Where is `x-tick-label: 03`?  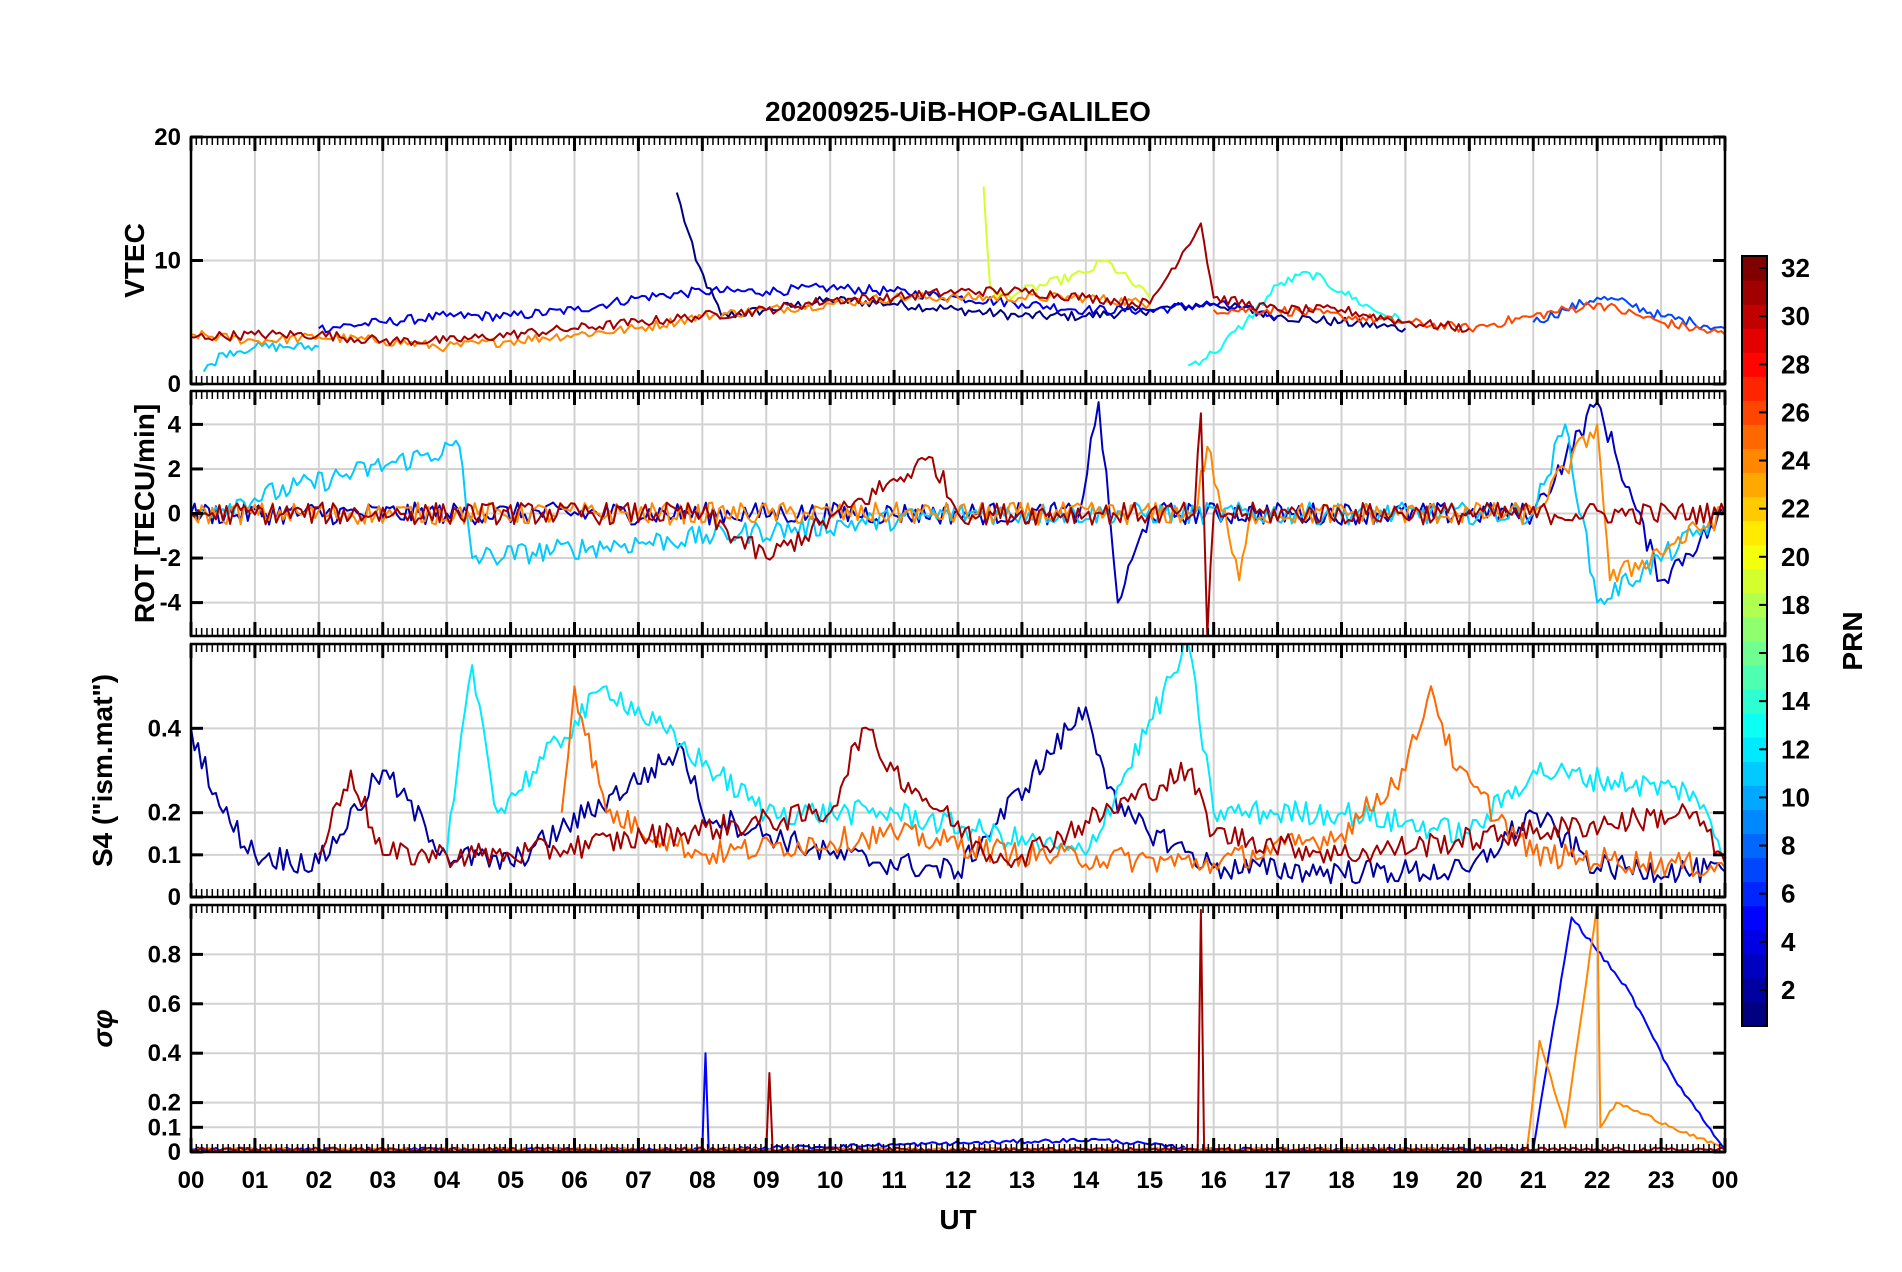 x-tick-label: 03 is located at coordinates (382, 1180).